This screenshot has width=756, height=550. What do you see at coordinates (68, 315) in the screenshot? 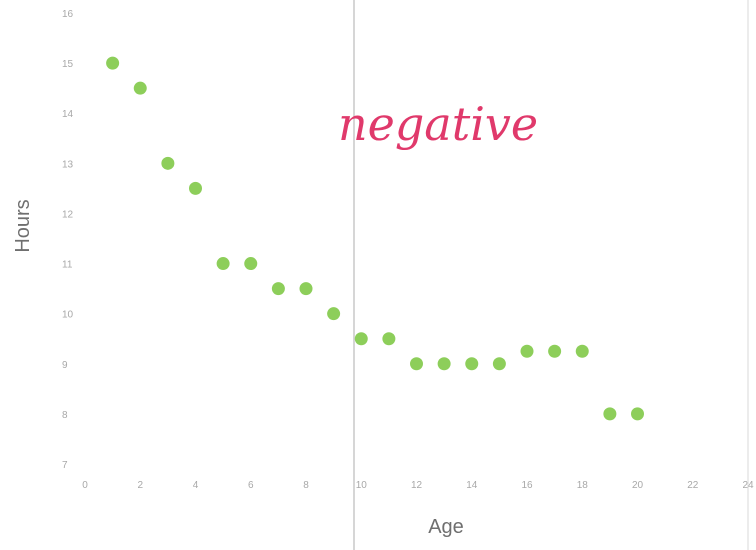
I see `y-tick-label: 10` at bounding box center [68, 315].